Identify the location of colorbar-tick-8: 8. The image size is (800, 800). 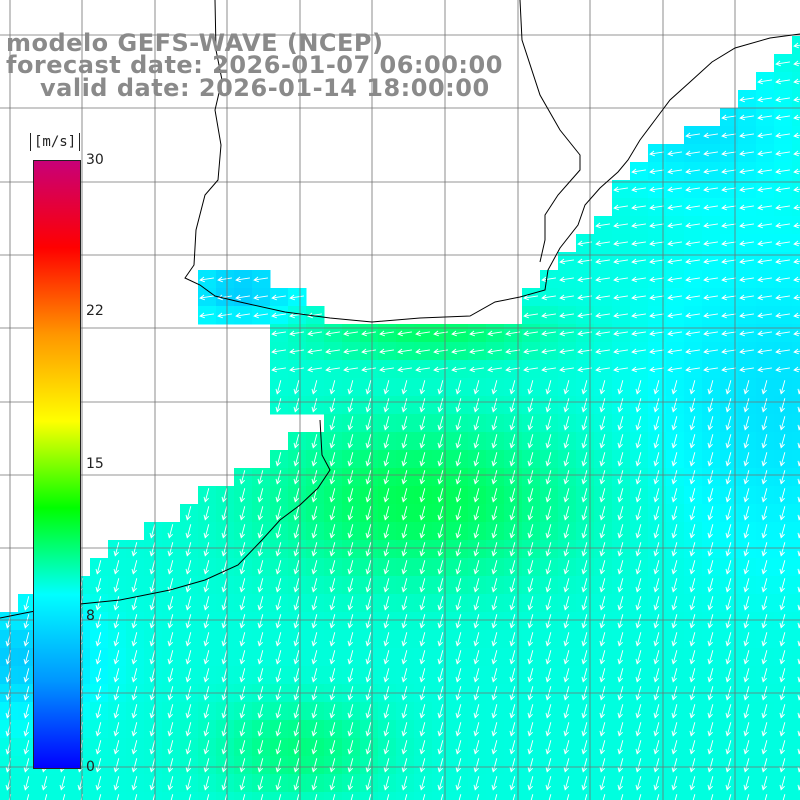
(90, 616).